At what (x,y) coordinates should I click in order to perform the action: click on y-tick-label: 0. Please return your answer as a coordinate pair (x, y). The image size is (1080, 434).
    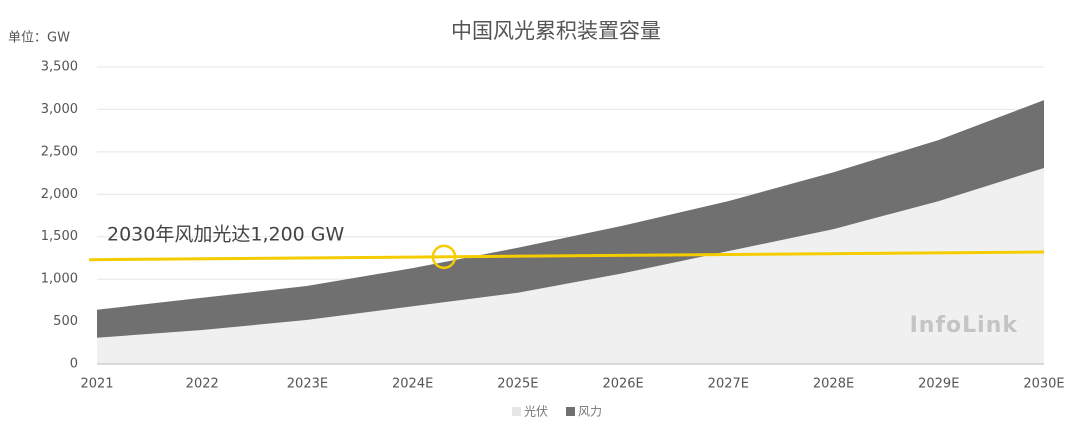
    Looking at the image, I should click on (74, 364).